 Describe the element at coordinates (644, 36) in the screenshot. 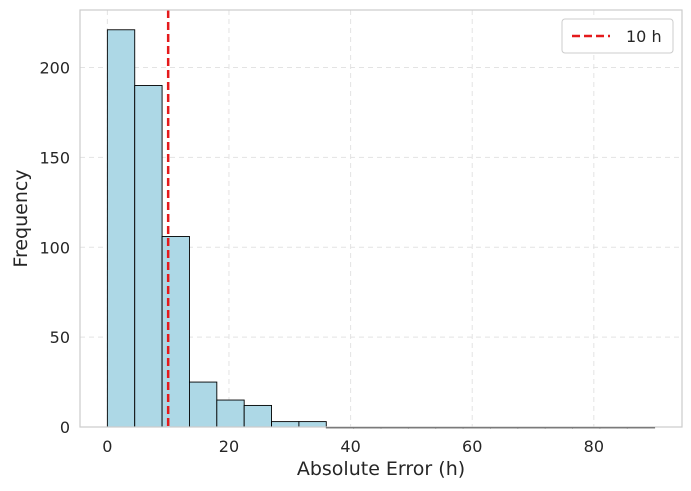

I see `legend-entry-label: 10 h` at that location.